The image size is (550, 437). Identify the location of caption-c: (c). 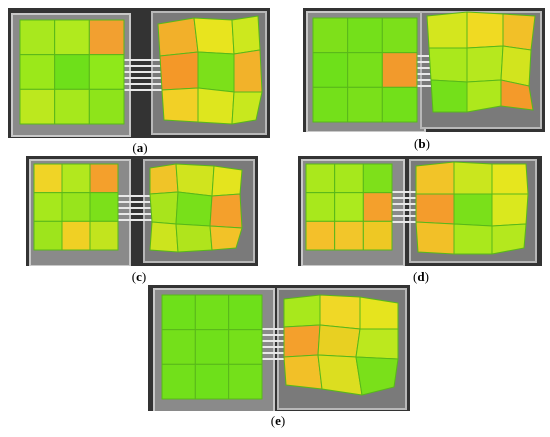
(139, 276).